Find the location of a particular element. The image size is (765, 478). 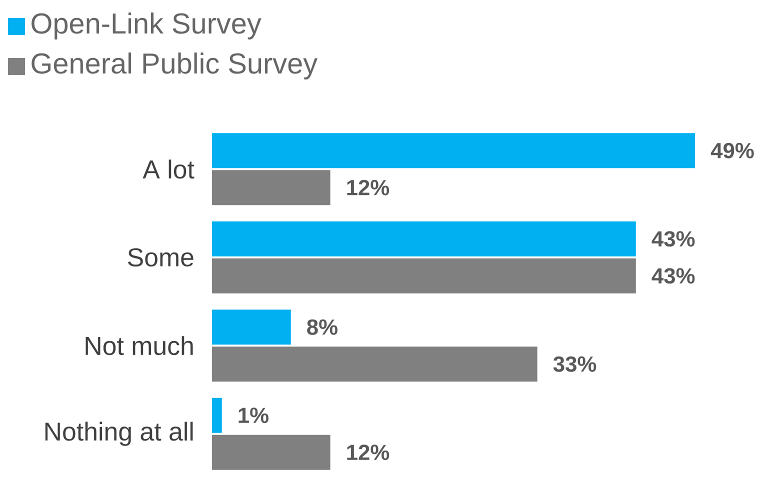

data-label: 8% is located at coordinates (322, 327).